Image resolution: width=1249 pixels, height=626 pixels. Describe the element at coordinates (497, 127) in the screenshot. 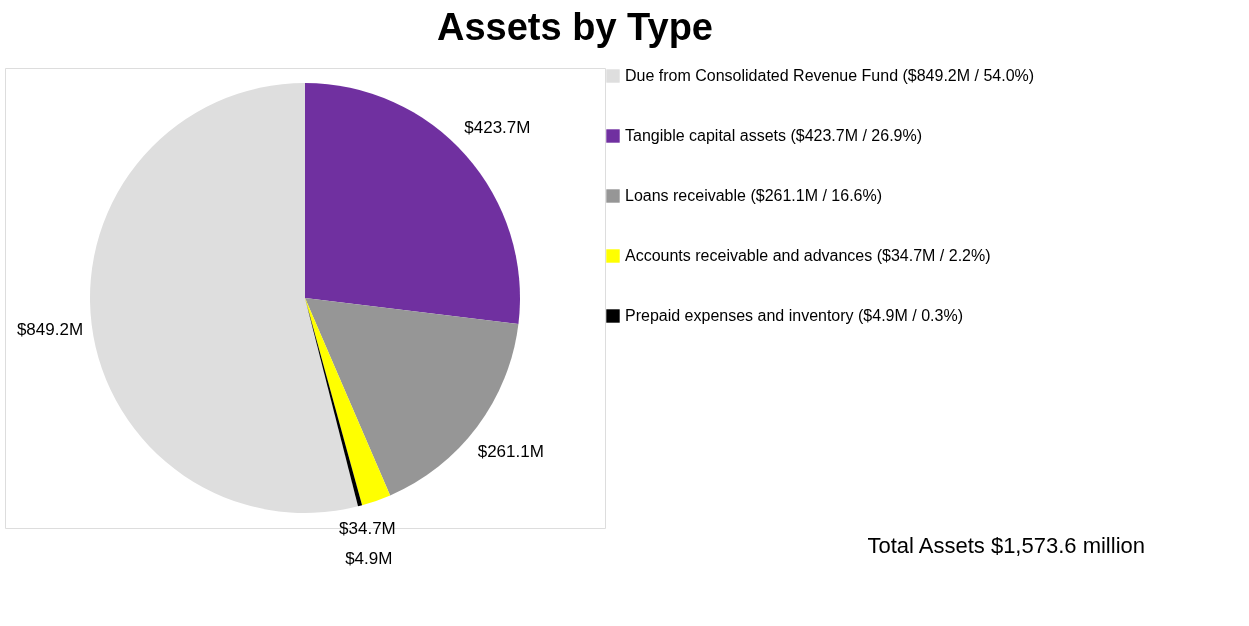

I see `data-label: $423.7M` at that location.